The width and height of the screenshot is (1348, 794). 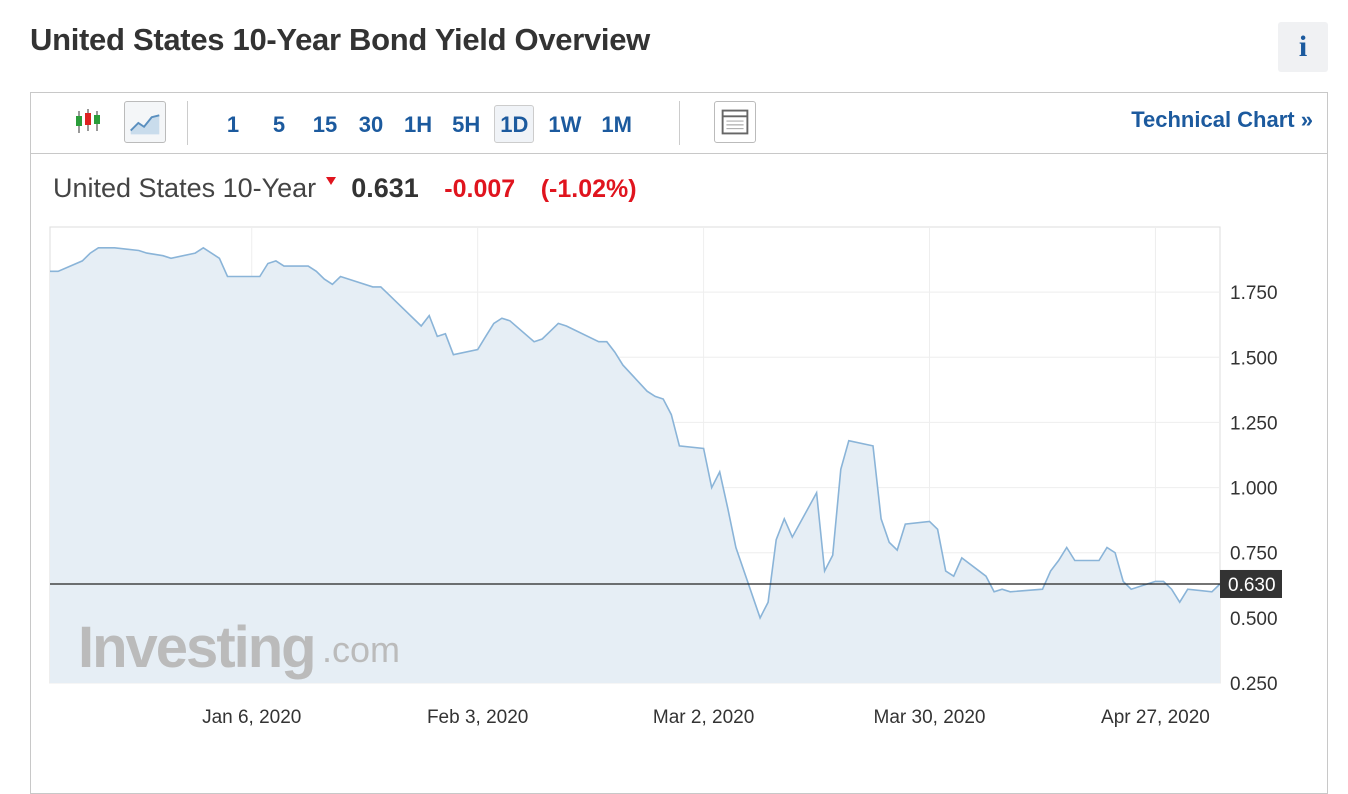 I want to click on interval-button: 1, so click(x=233, y=124).